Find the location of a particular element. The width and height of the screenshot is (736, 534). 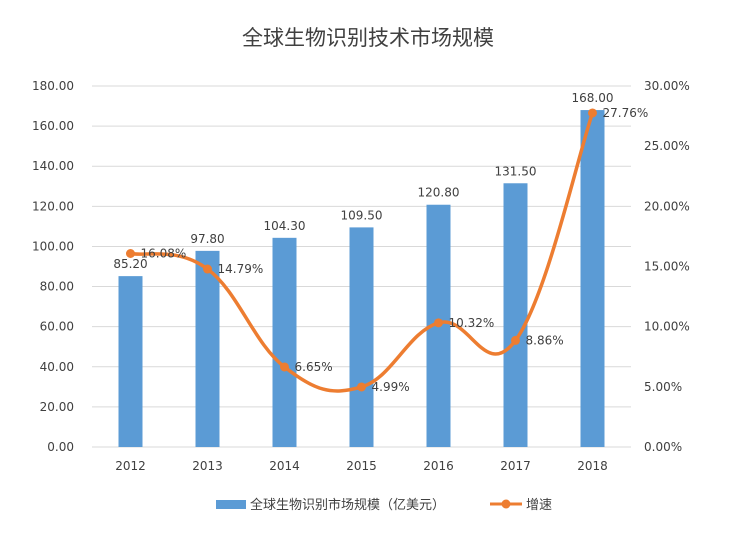

bar-data-label: 120.80 is located at coordinates (439, 193).